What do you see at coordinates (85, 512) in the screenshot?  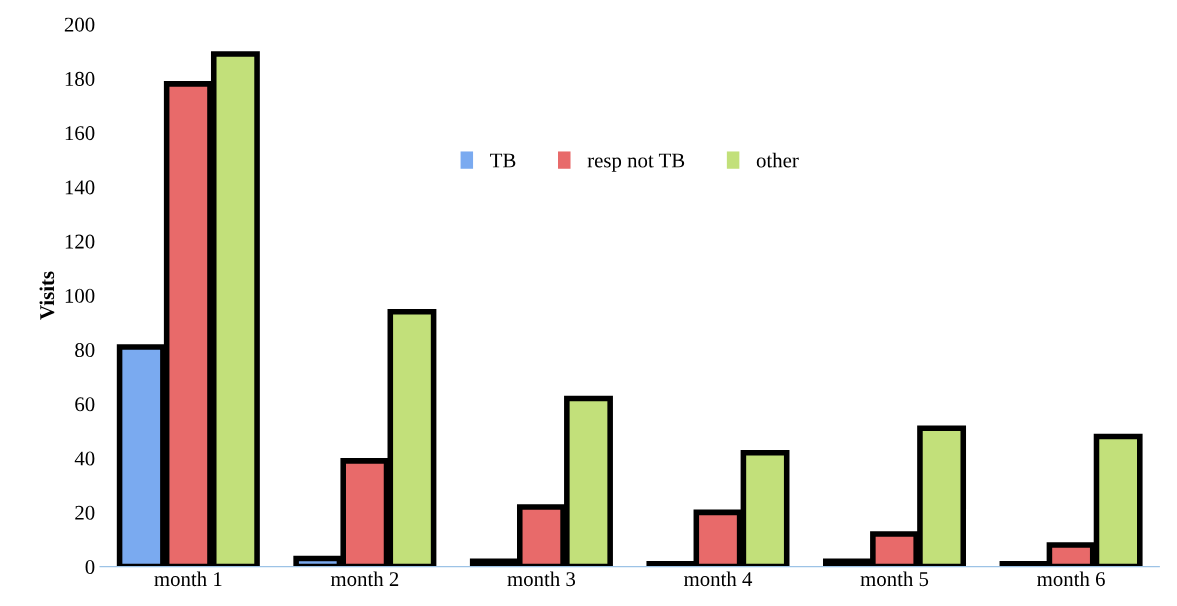 I see `y-tick-label: 20` at bounding box center [85, 512].